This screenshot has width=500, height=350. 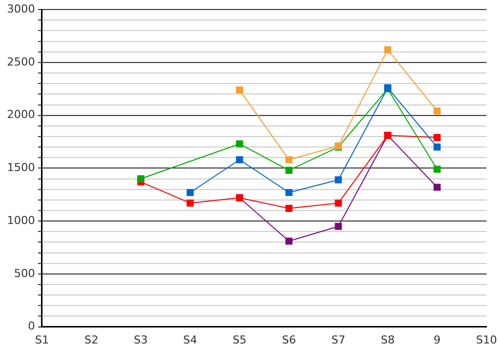 What do you see at coordinates (20, 115) in the screenshot?
I see `y-tick-label: 2000` at bounding box center [20, 115].